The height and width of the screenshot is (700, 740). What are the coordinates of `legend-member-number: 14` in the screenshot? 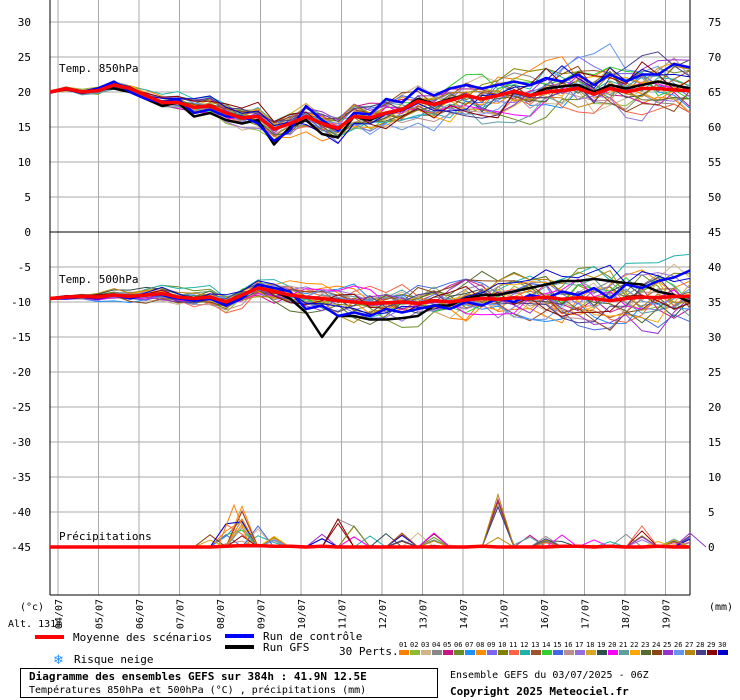 It's located at (546, 645).